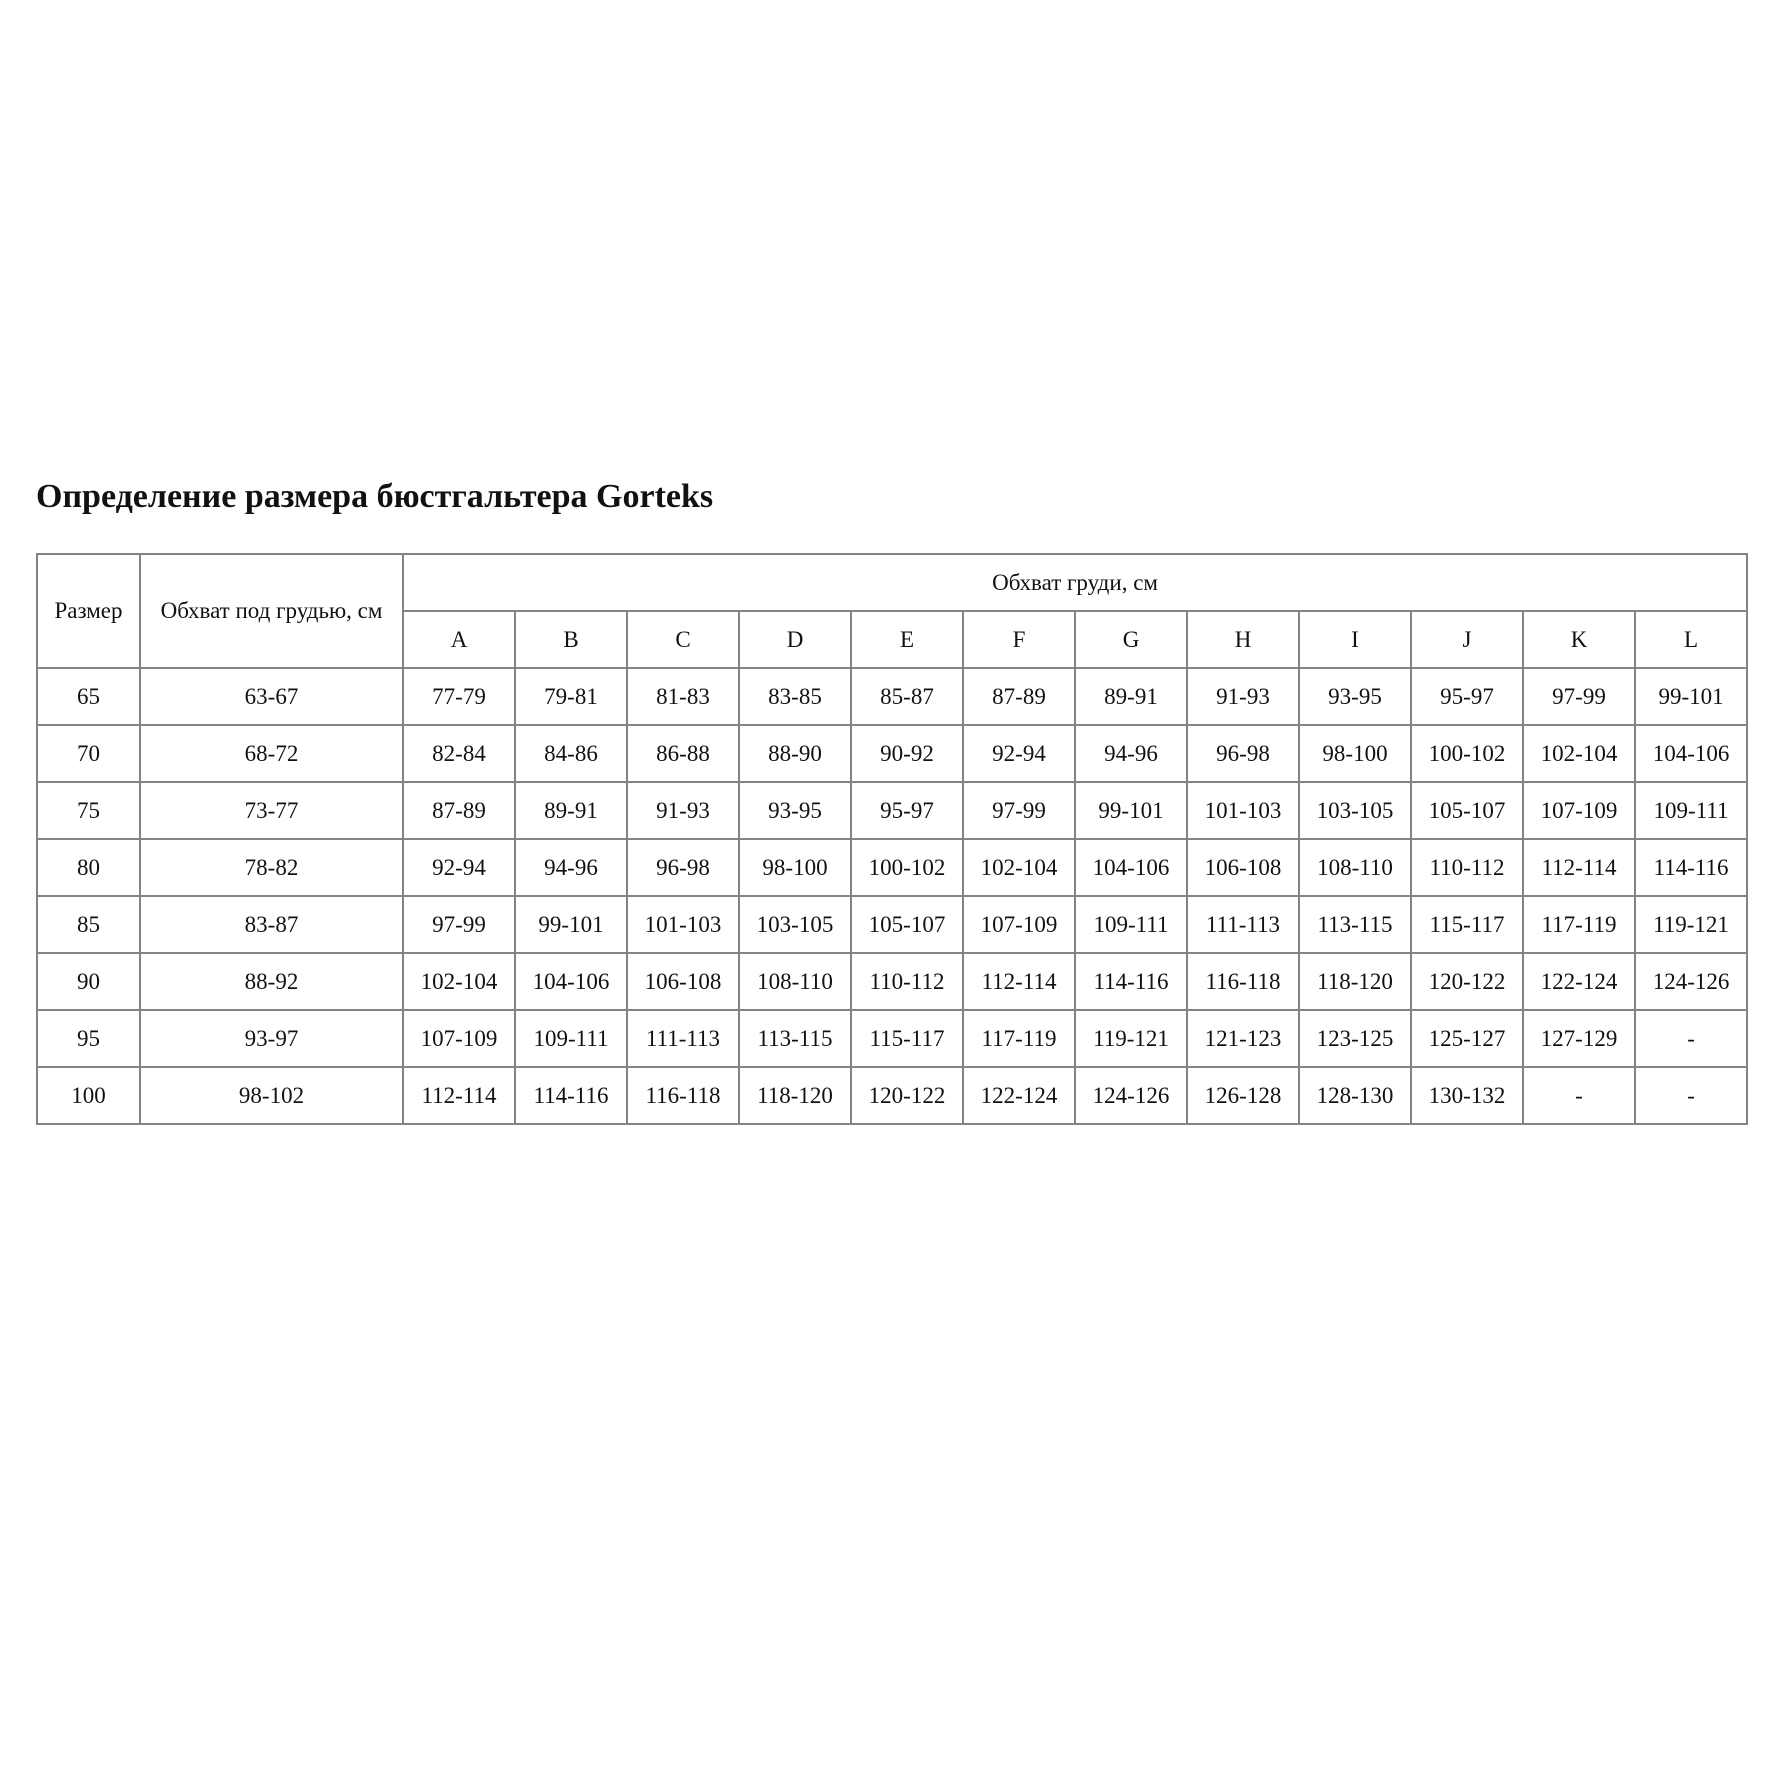  I want to click on header-bust: Обхват груди, см, so click(1075, 582).